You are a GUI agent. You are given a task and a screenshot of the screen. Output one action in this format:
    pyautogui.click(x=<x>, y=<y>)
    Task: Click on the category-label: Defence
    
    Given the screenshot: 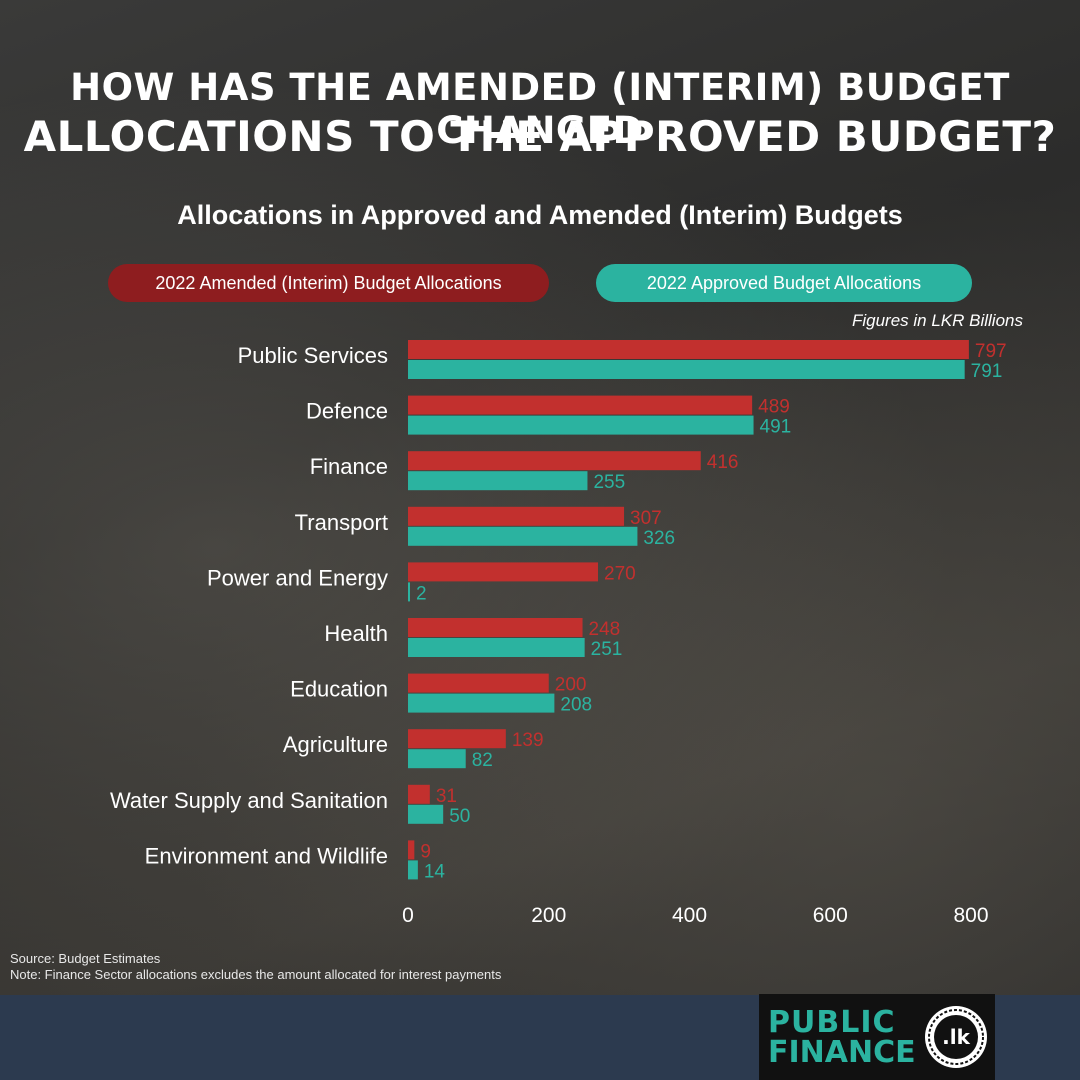 What is the action you would take?
    pyautogui.click(x=347, y=411)
    